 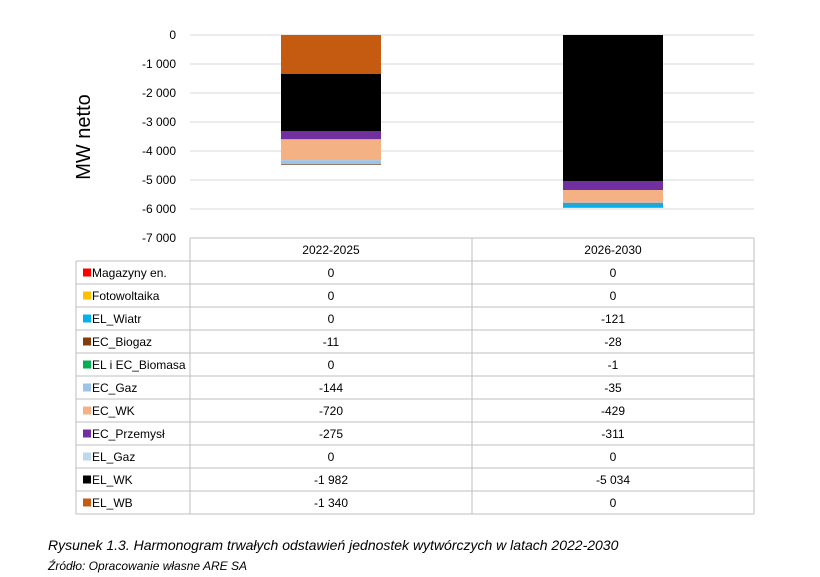 I want to click on legend-series-name: EC_WK, so click(x=113, y=411).